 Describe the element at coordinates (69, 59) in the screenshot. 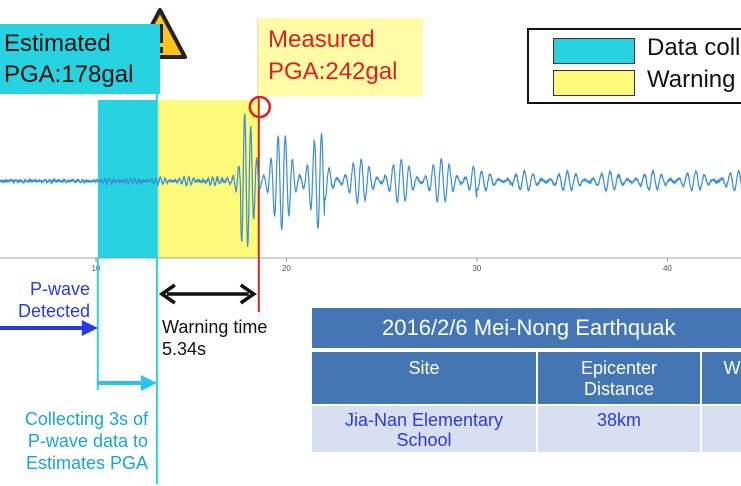

I see `estimated-pga-label: Estimated PGA:178gal` at that location.